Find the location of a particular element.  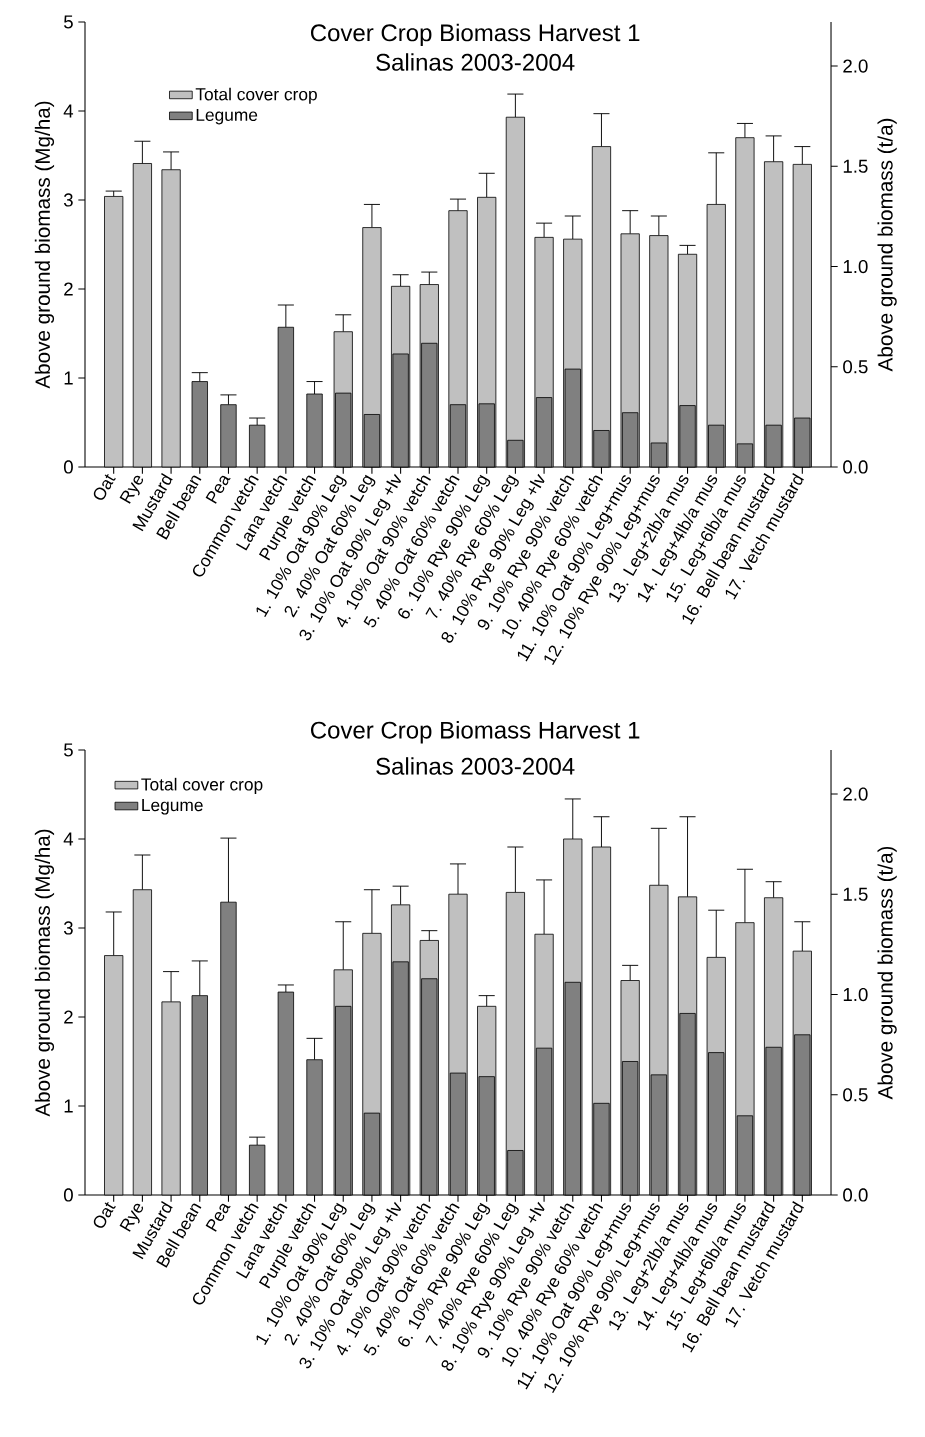

text: Salinas 2003-2004 is located at coordinates (475, 62).